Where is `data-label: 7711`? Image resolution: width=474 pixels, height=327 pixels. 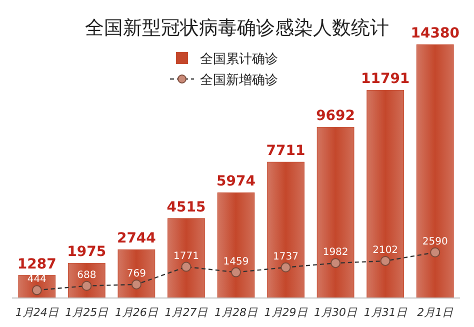
data-label: 7711 is located at coordinates (286, 151).